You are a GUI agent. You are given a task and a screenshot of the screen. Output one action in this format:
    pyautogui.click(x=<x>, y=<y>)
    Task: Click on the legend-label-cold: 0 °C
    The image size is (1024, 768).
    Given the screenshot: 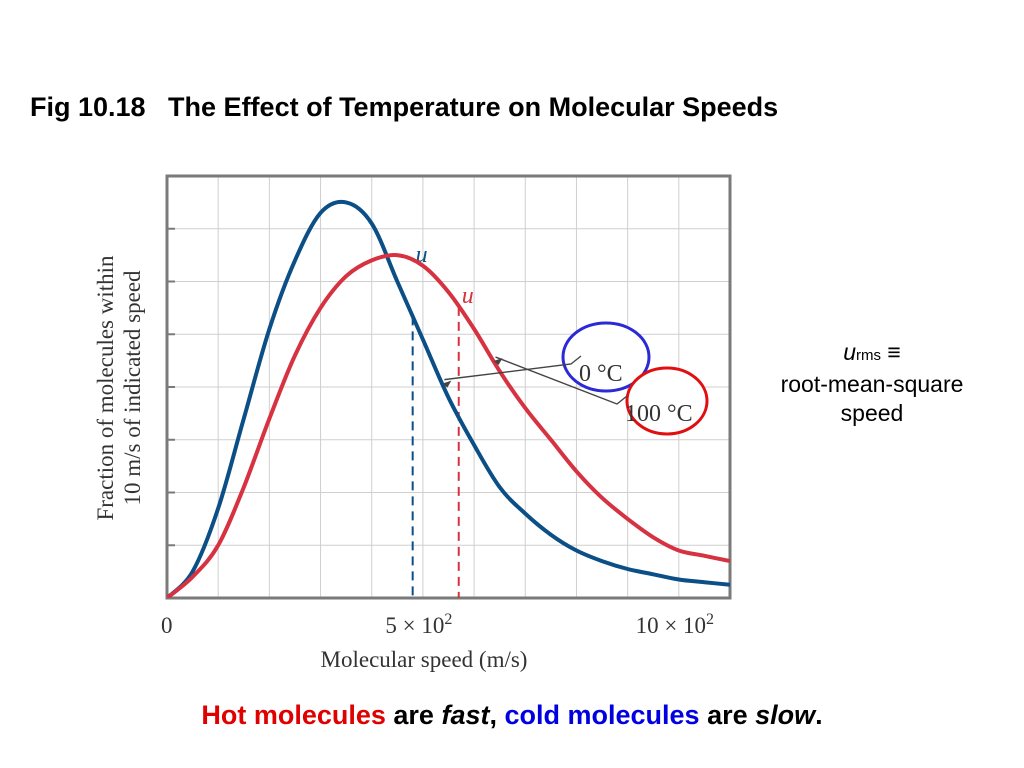 What is the action you would take?
    pyautogui.click(x=601, y=374)
    